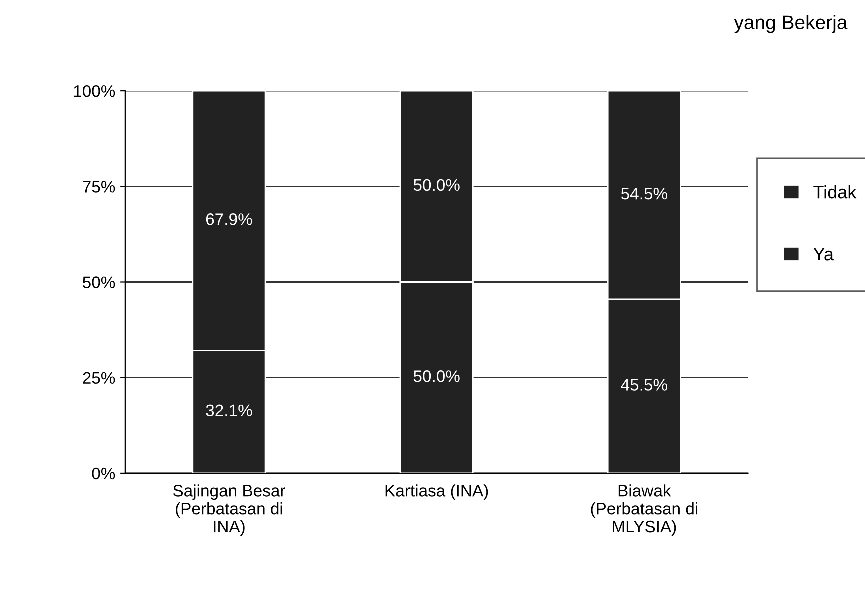  I want to click on legend-label: Tidak, so click(835, 192).